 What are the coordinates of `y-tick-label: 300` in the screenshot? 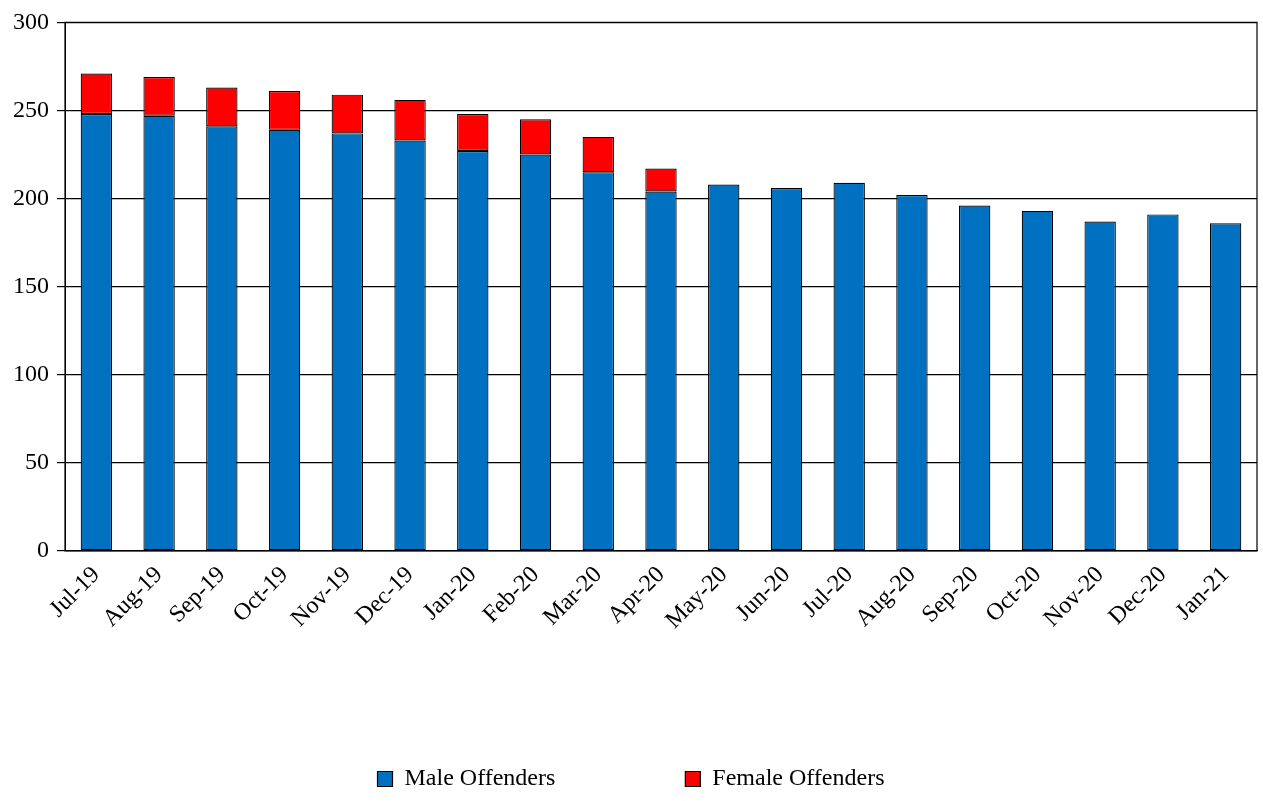 It's located at (31, 20).